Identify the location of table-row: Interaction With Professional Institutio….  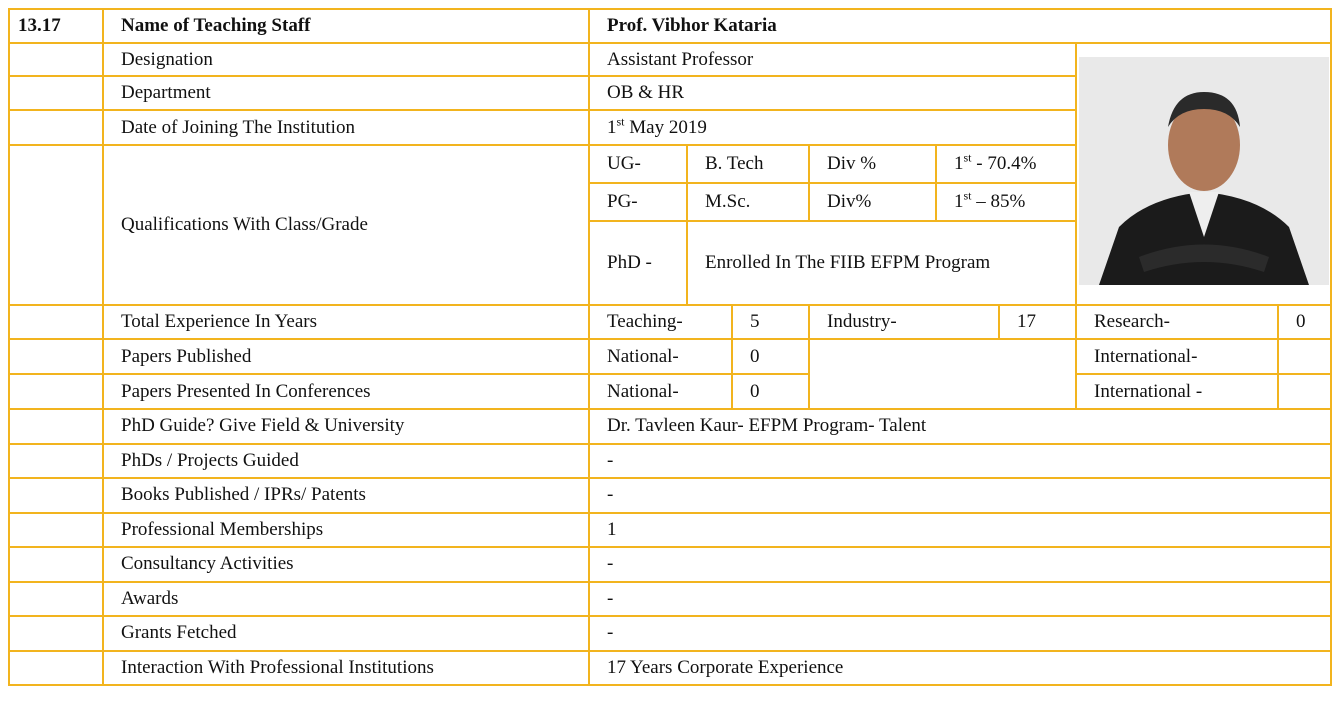
(670, 667).